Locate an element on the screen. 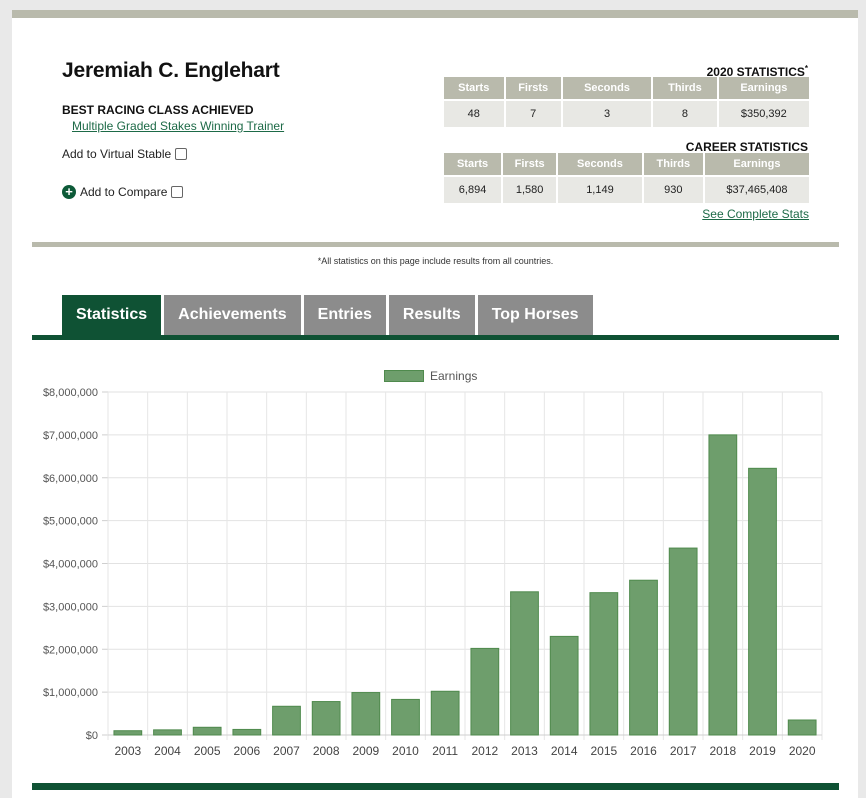 The width and height of the screenshot is (866, 798). compare-checkbox is located at coordinates (177, 192).